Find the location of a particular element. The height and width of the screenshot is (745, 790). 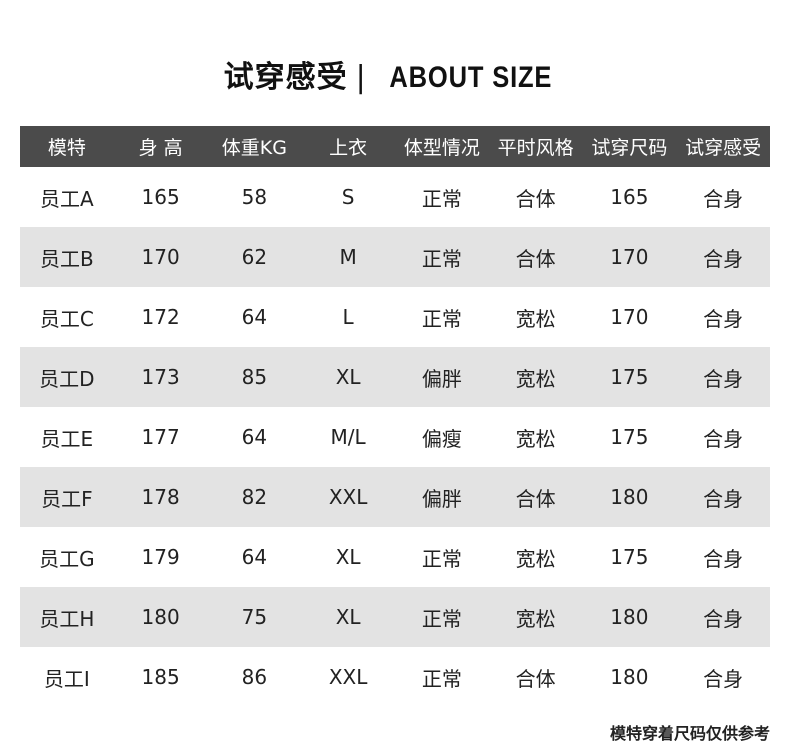

cell-model: 员工F is located at coordinates (67, 498).